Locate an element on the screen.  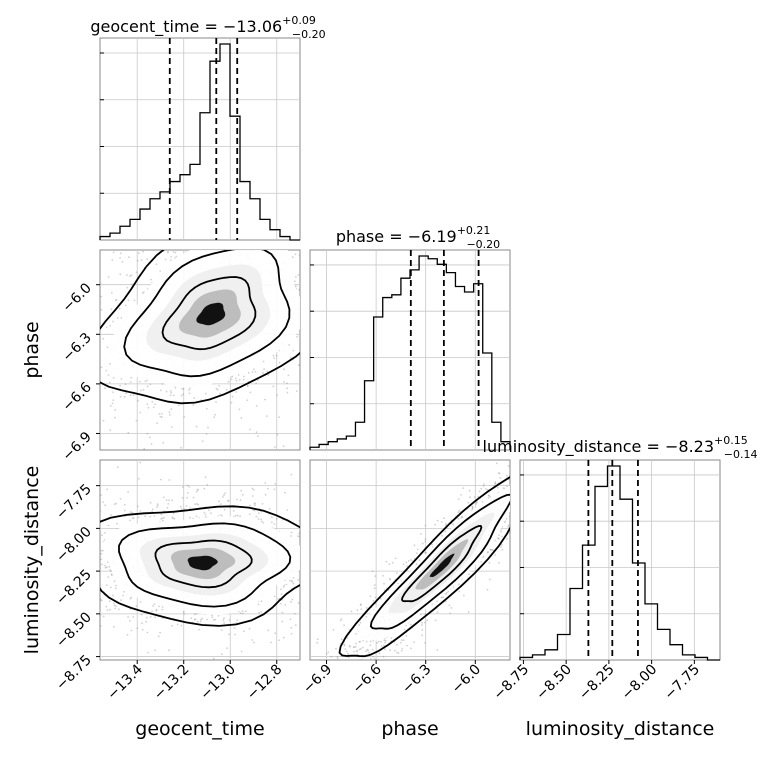
x-tick-label: −6.9 is located at coordinates (317, 679).